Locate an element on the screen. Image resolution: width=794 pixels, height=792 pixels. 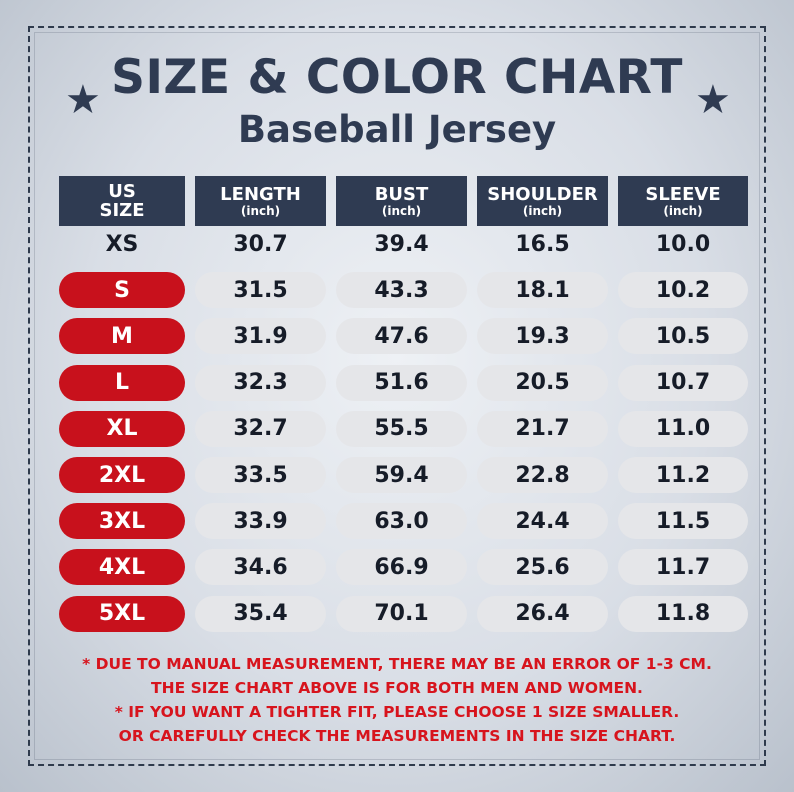
length-value: 31.5 is located at coordinates (260, 290).